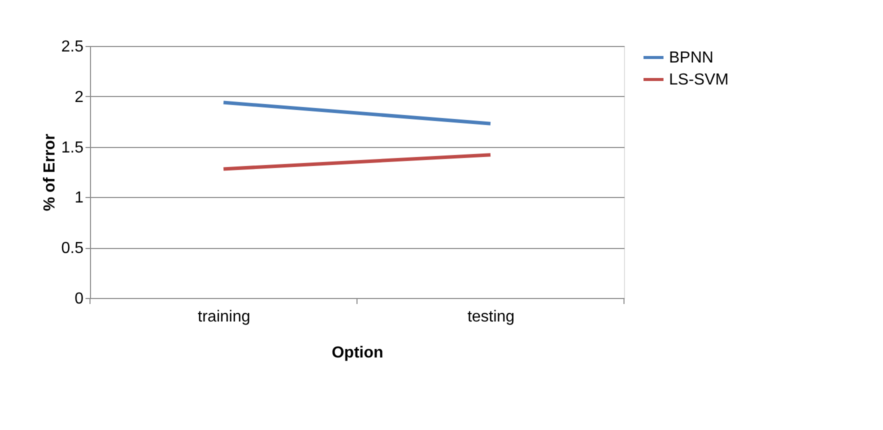 This screenshot has height=430, width=883. I want to click on x-tick-label: testing, so click(491, 317).